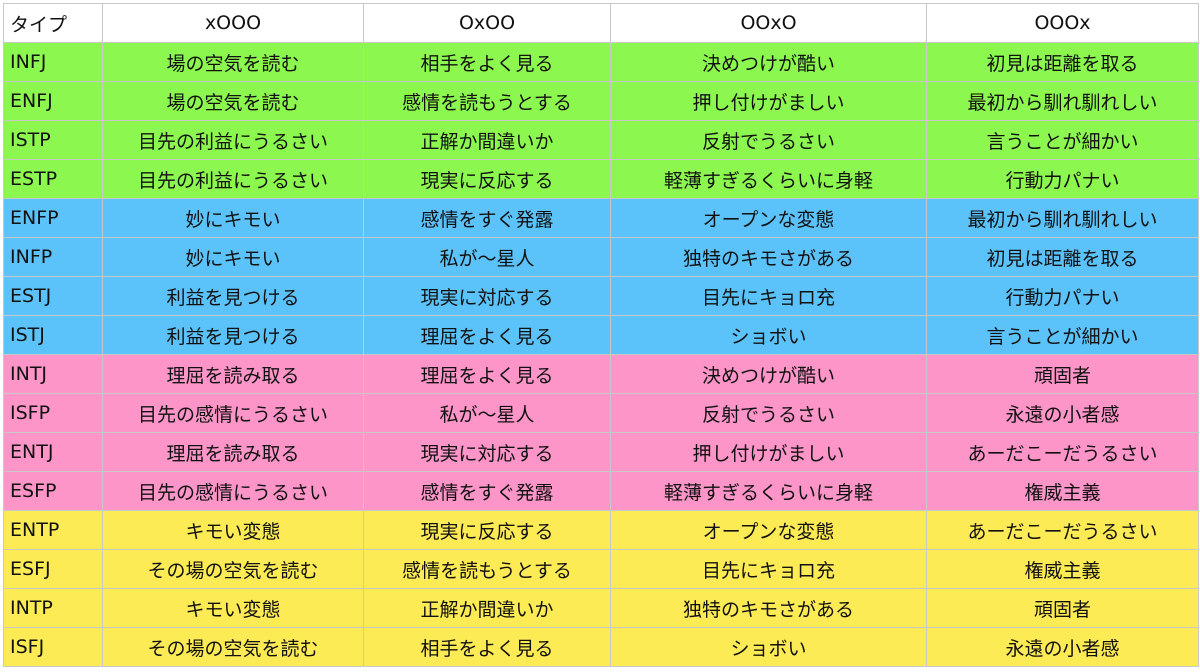  What do you see at coordinates (53, 491) in the screenshot?
I see `type-cell: ESFP` at bounding box center [53, 491].